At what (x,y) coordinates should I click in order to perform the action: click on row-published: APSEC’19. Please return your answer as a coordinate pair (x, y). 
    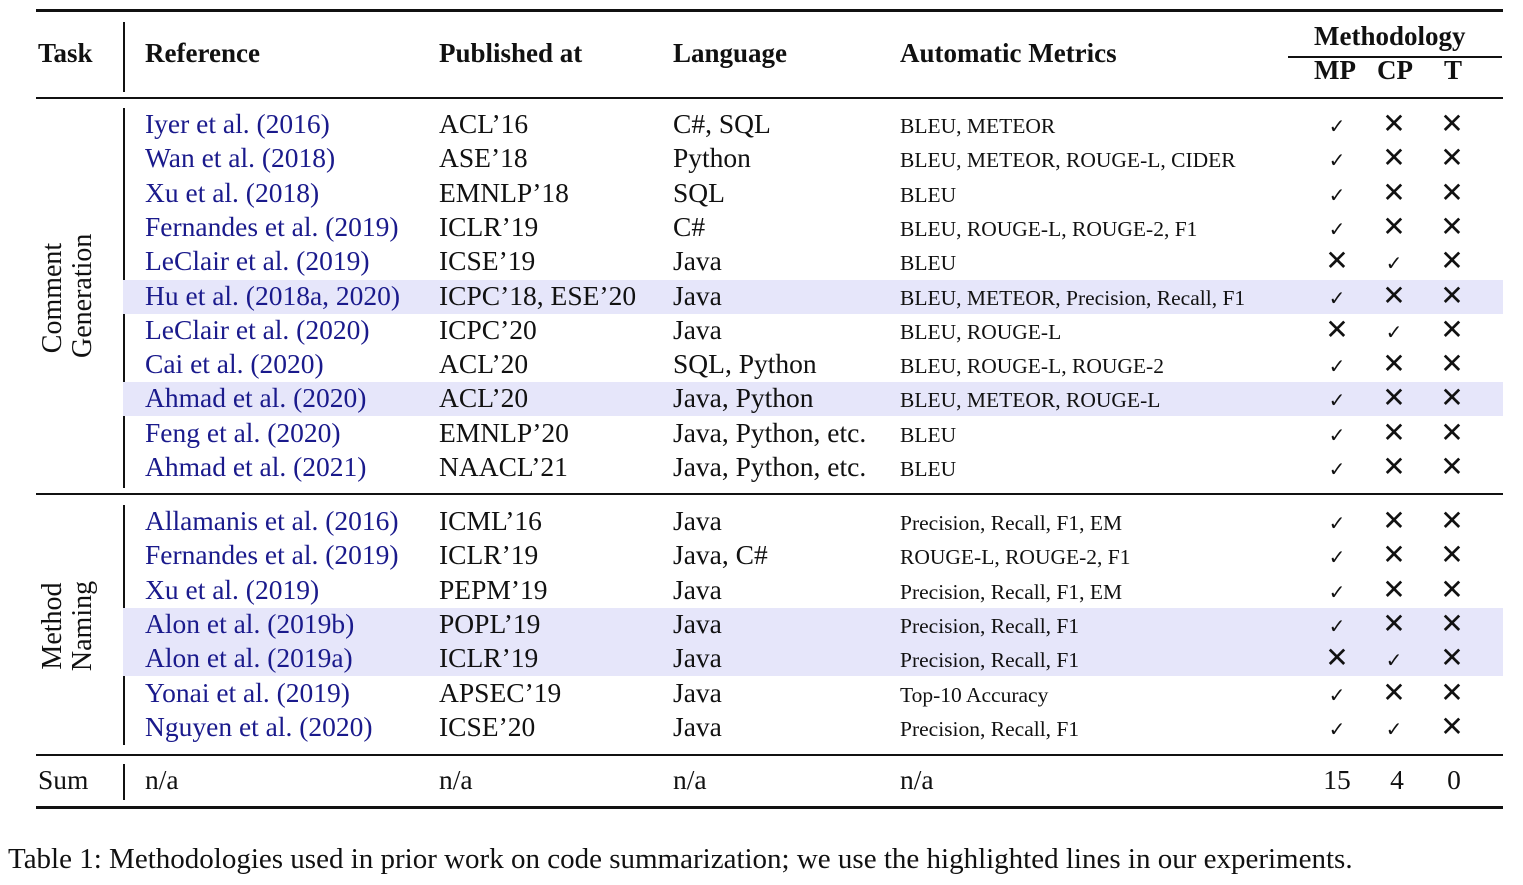
    Looking at the image, I should click on (500, 692).